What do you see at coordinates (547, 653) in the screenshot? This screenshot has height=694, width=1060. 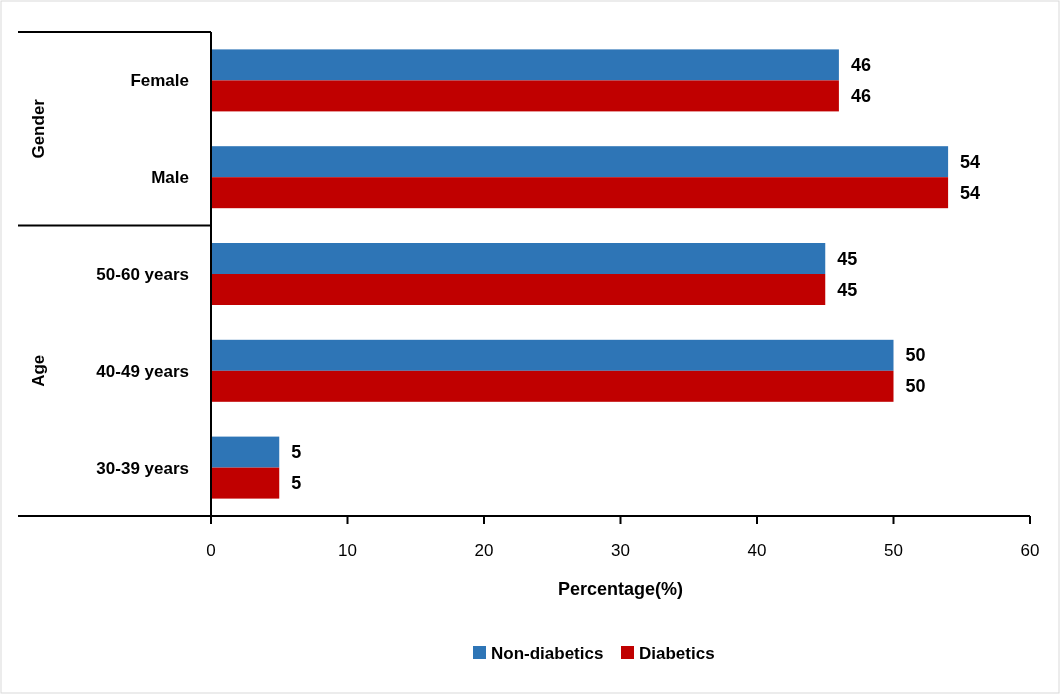 I see `legend-label: Non-diabetics` at bounding box center [547, 653].